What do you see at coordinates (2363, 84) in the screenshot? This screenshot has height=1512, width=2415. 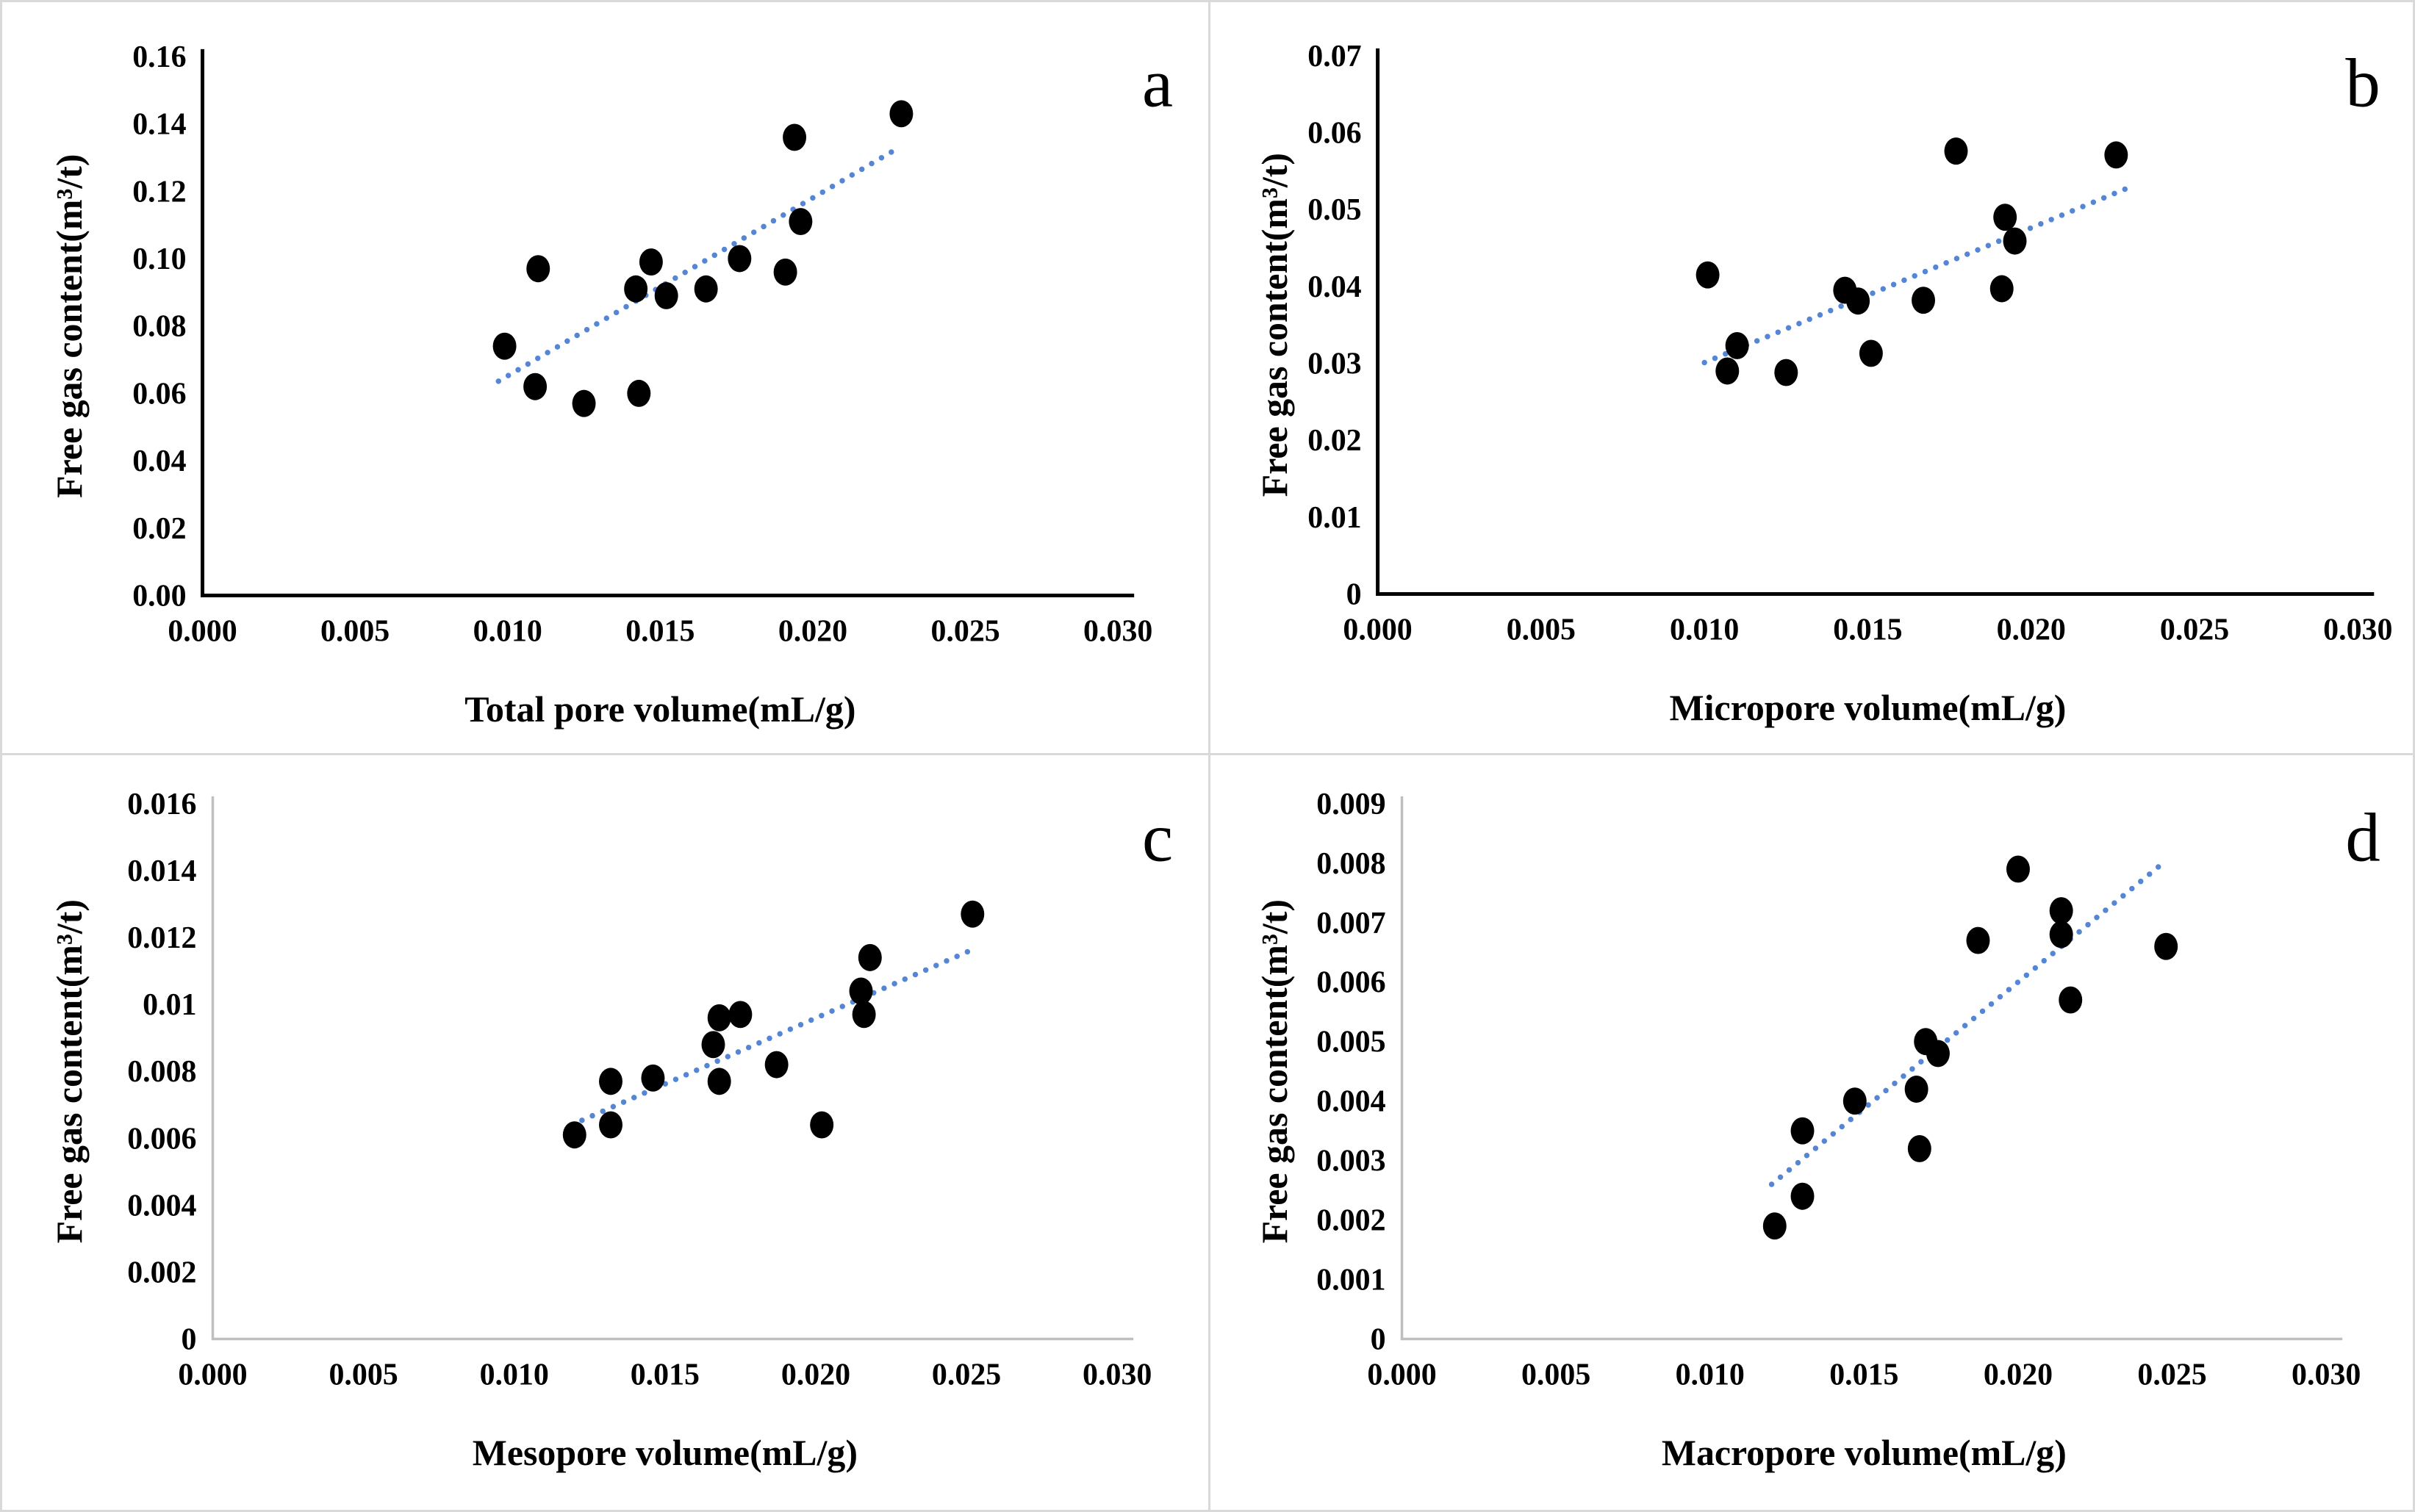 I see `panel-letter: b` at bounding box center [2363, 84].